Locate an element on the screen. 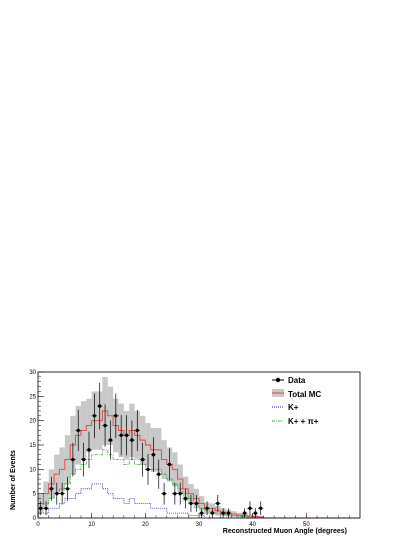 This screenshot has height=537, width=415. legend-entry-total-mc: Total MC is located at coordinates (296, 394).